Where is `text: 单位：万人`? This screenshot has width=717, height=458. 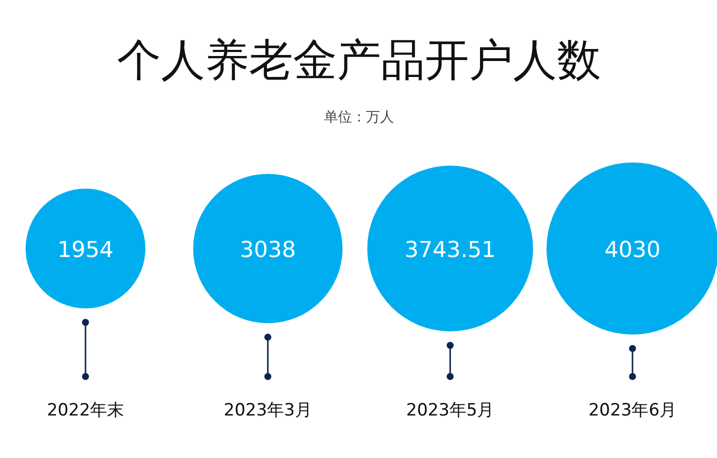 text: 单位：万人 is located at coordinates (359, 118).